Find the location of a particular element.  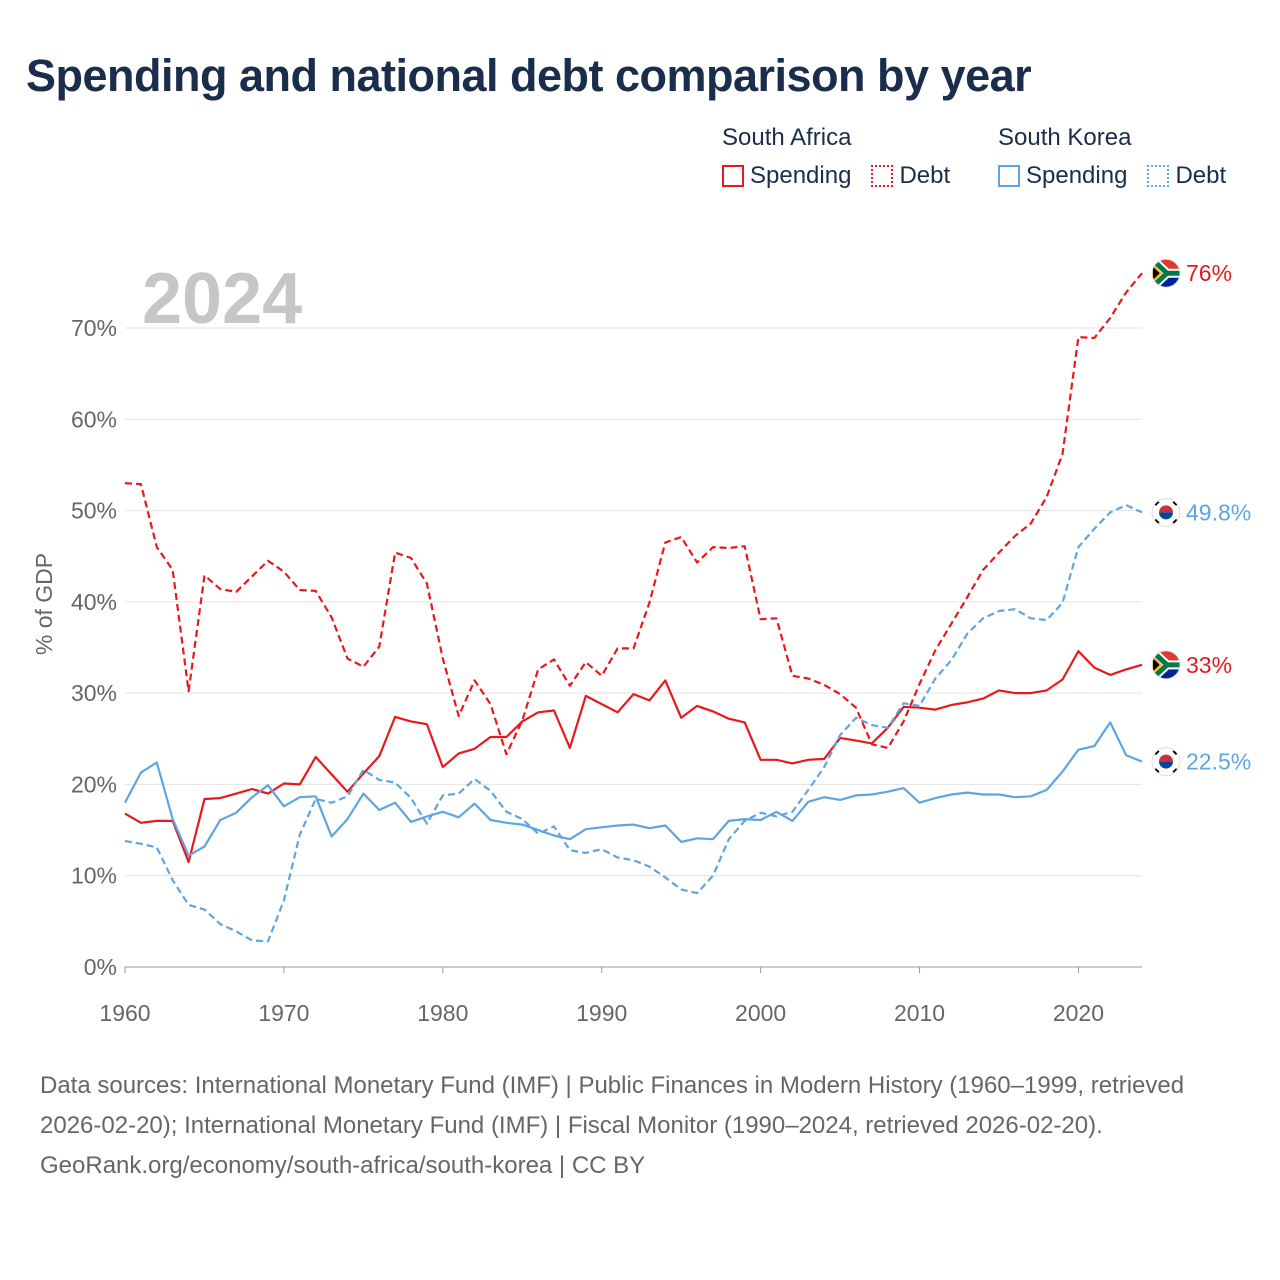

y-tick-label: 40% is located at coordinates (94, 602).